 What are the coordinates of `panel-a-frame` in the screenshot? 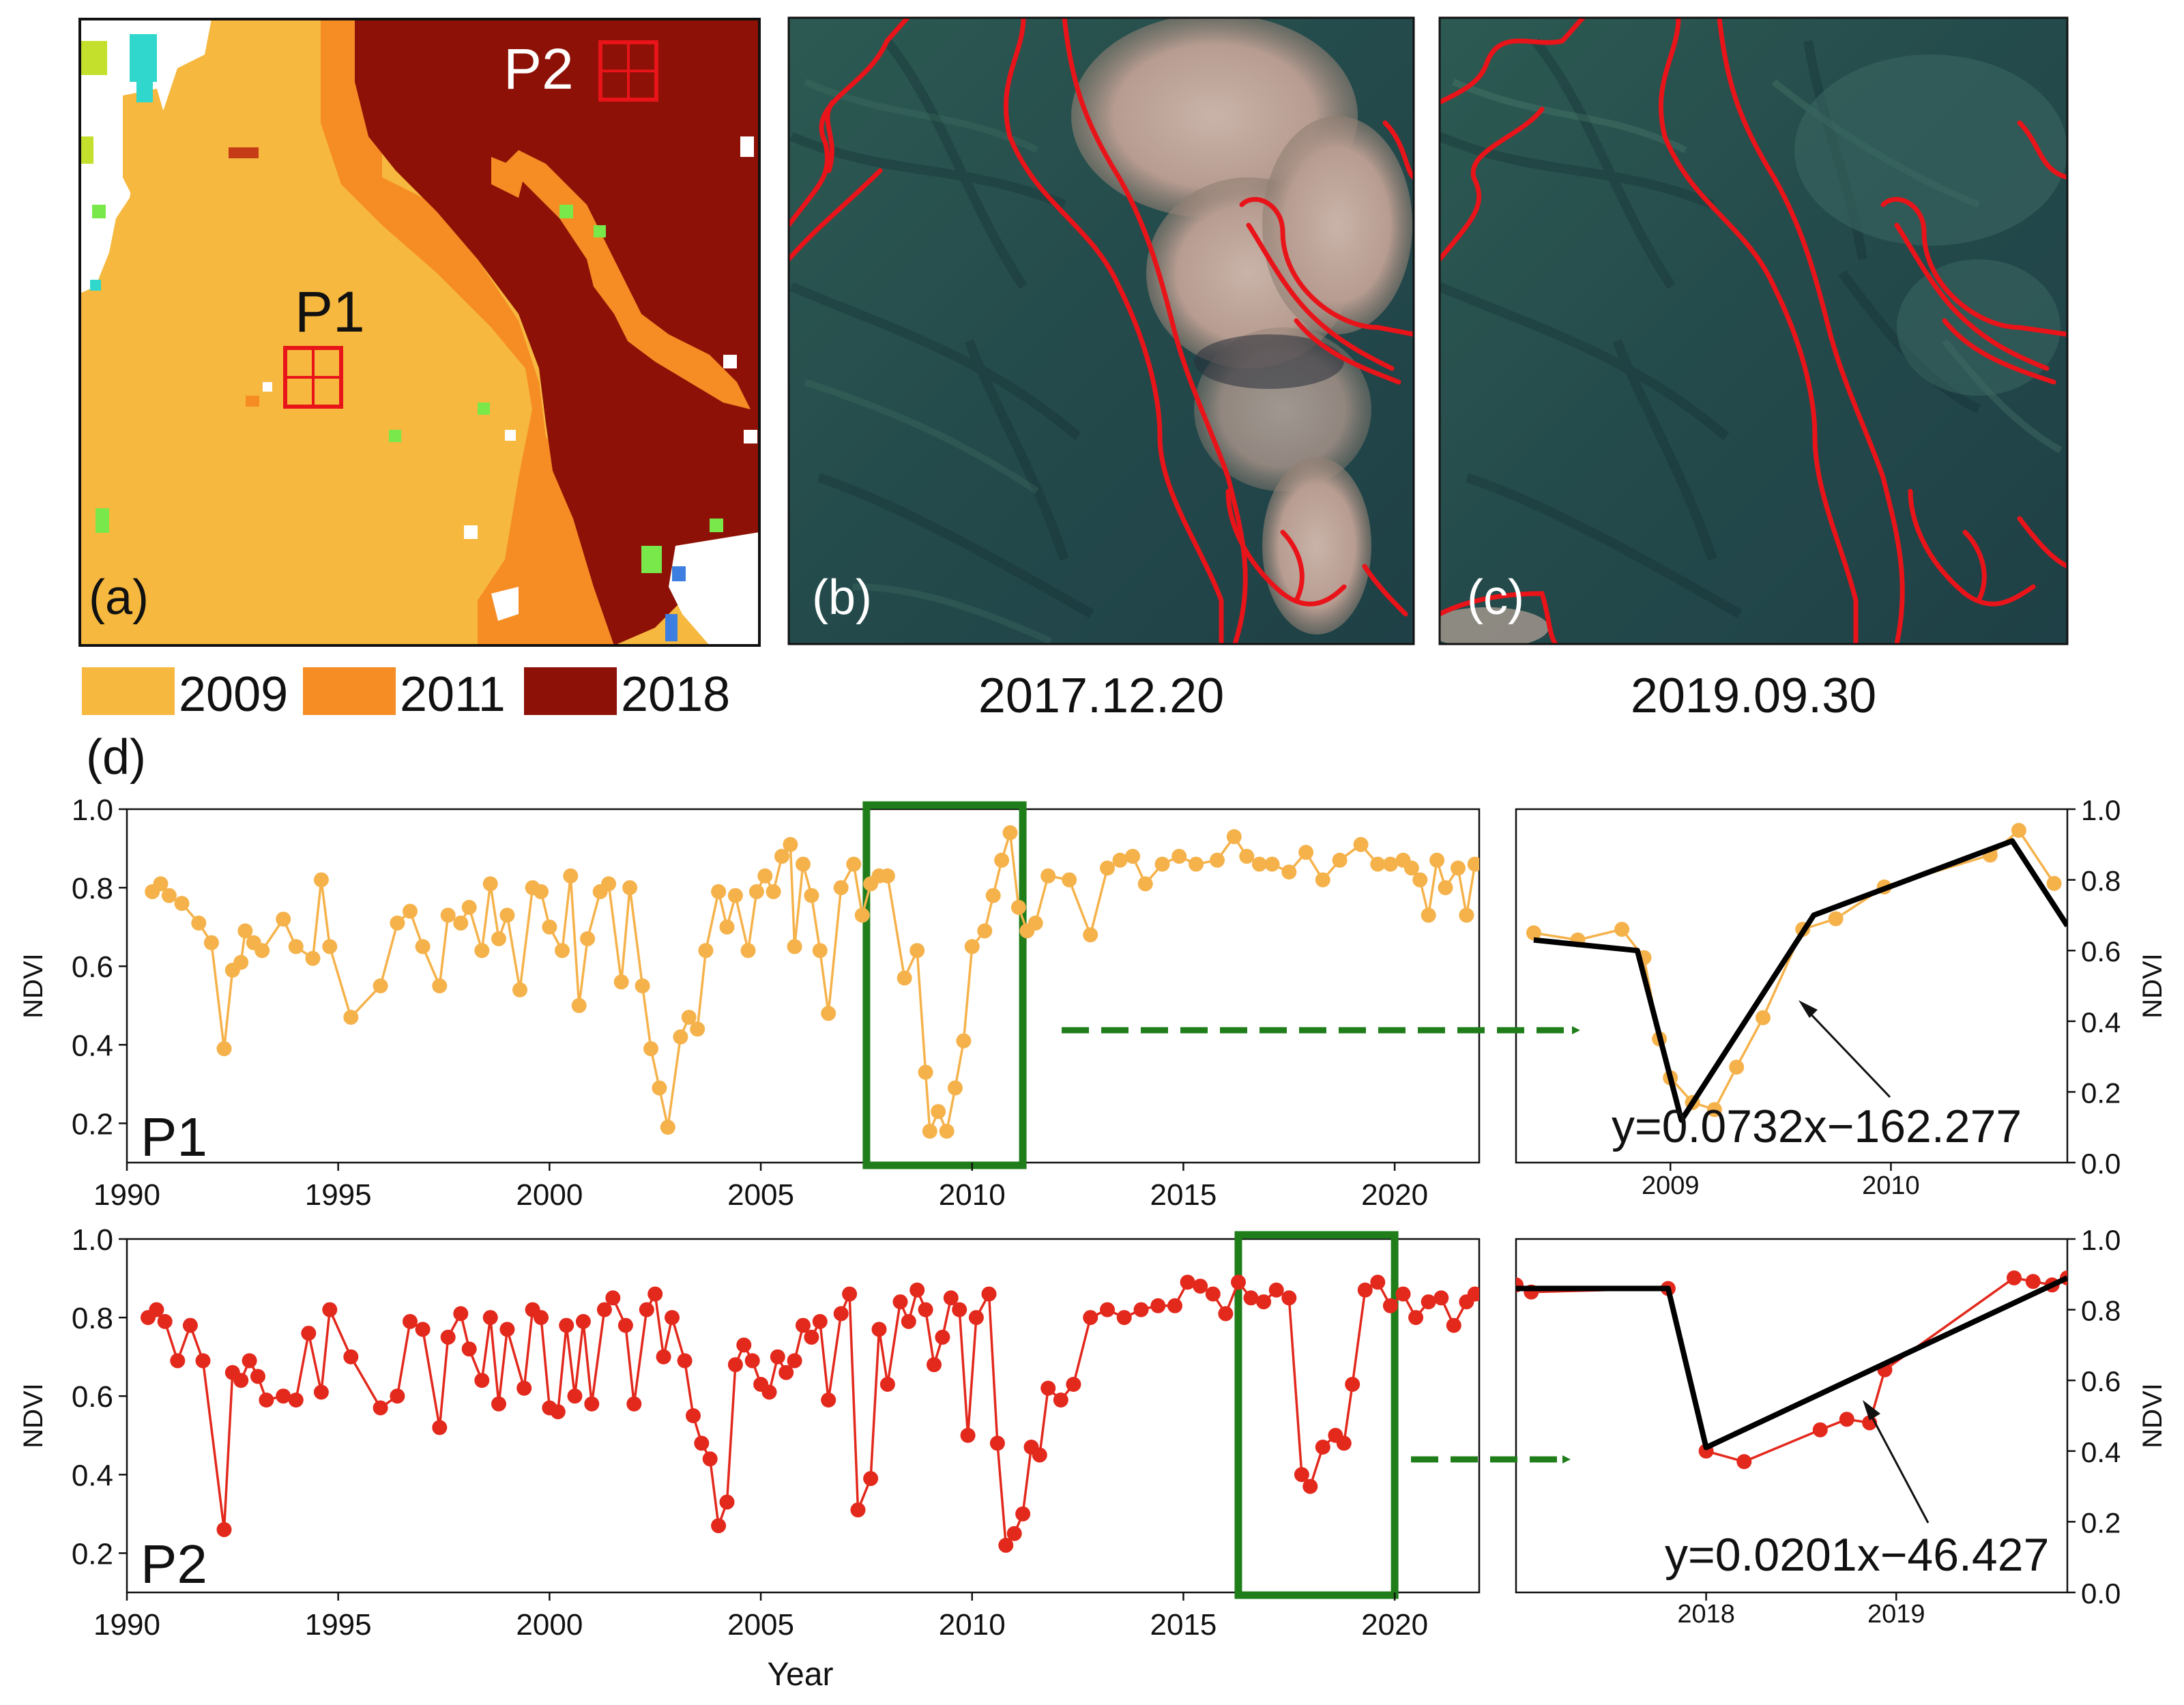 It's located at (419, 332).